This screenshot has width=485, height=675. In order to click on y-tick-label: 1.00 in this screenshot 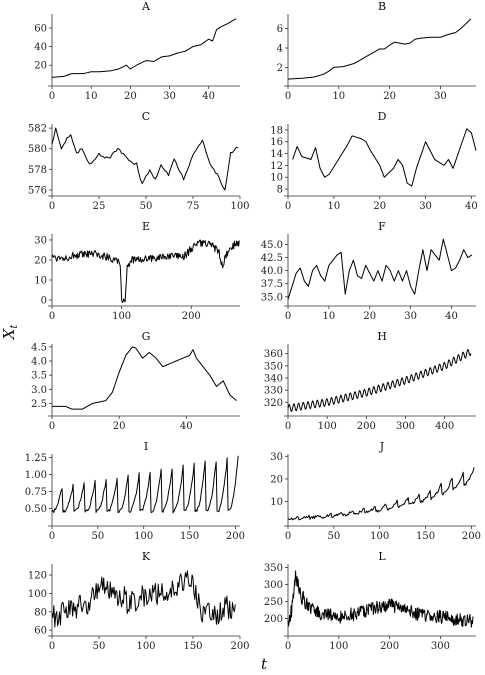, I will do `click(36, 475)`.